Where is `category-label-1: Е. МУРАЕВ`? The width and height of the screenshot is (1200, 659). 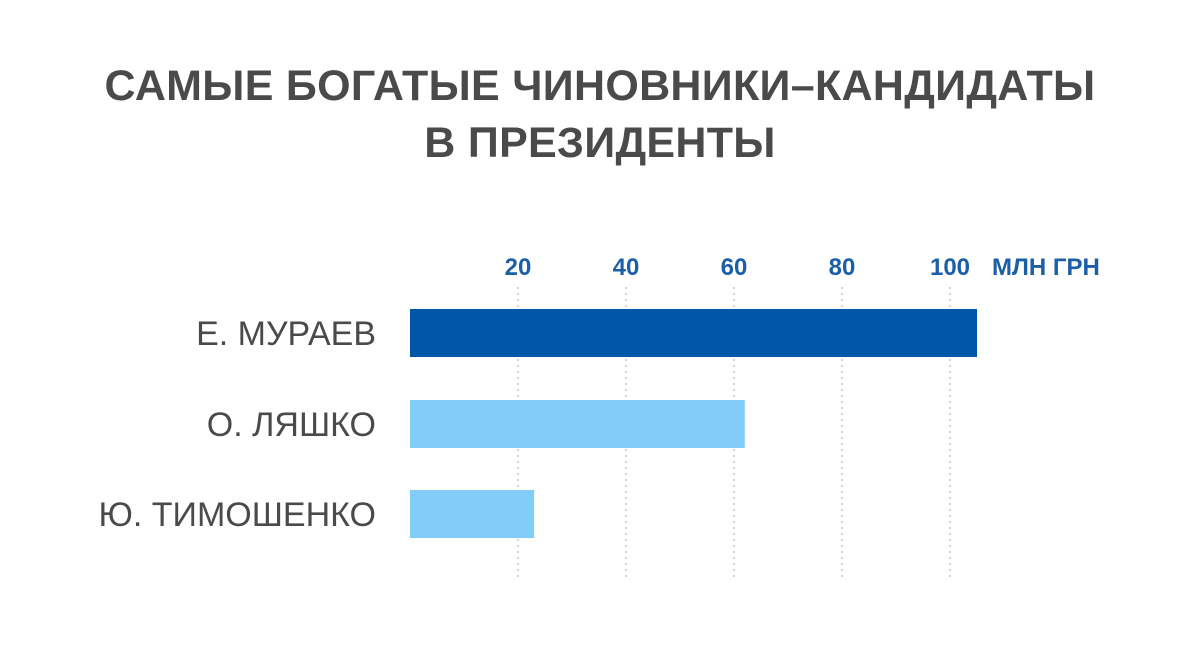
category-label-1: Е. МУРАЕВ is located at coordinates (286, 334).